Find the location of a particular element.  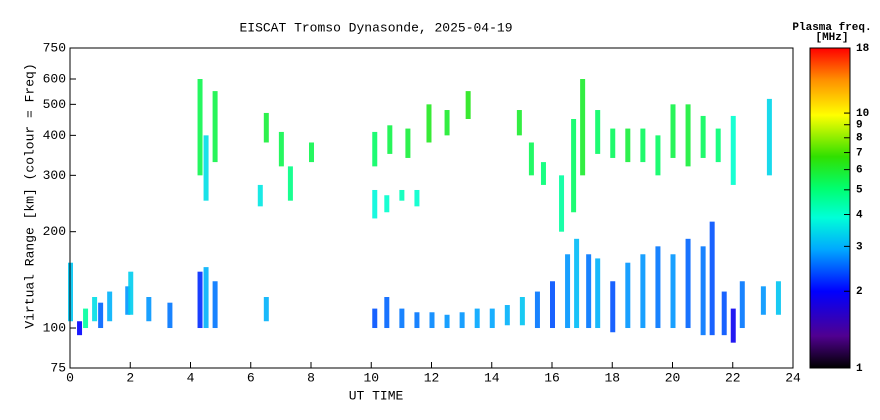

x-tick-label: 10 is located at coordinates (371, 377).